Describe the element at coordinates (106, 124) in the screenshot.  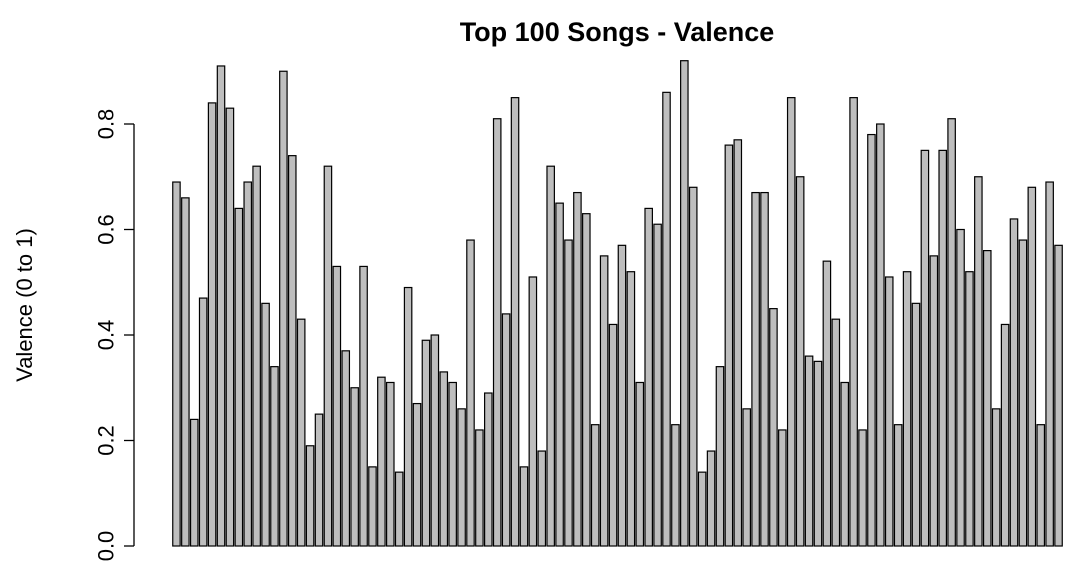
I see `y-tick-label: 0.8` at that location.